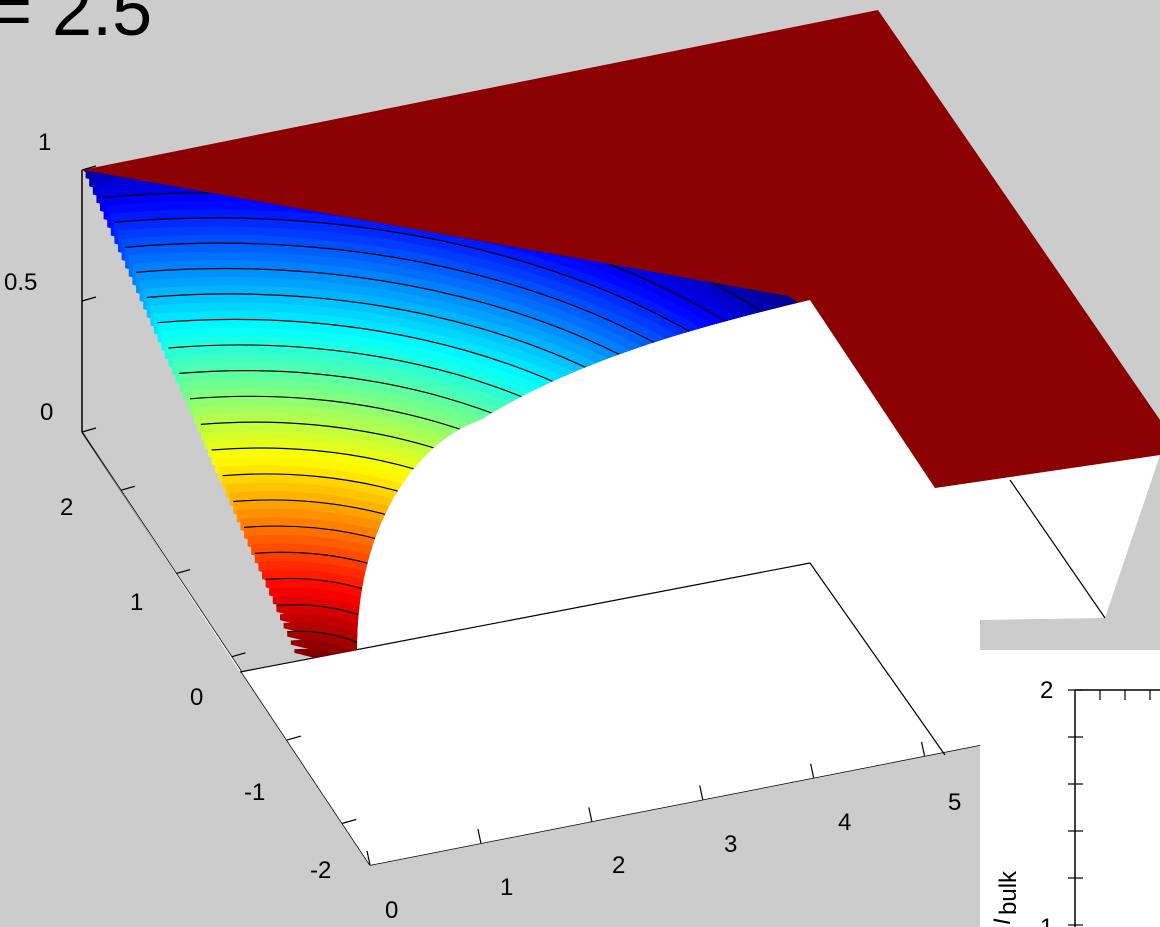  Describe the element at coordinates (1046, 690) in the screenshot. I see `inset-y-tick-label: 2` at that location.